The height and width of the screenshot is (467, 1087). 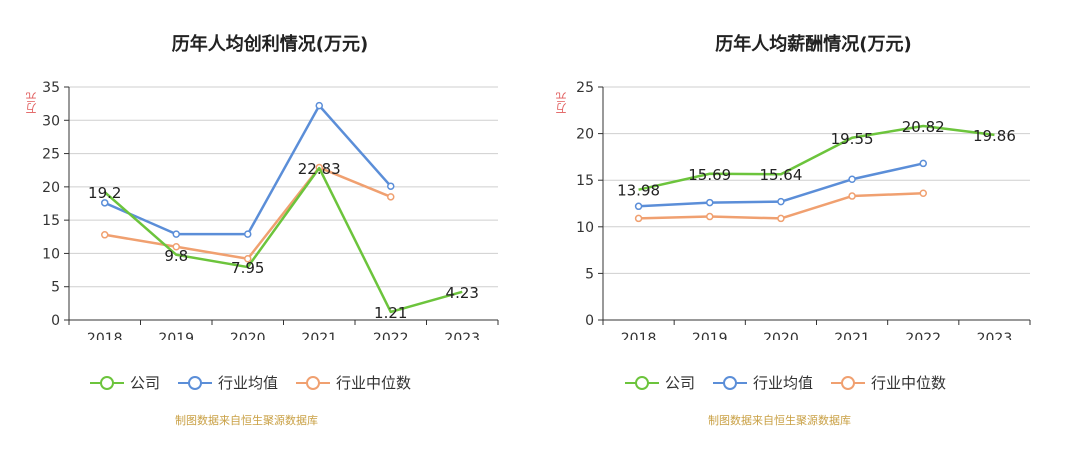 What do you see at coordinates (780, 175) in the screenshot?
I see `data-label-company: 15.64` at bounding box center [780, 175].